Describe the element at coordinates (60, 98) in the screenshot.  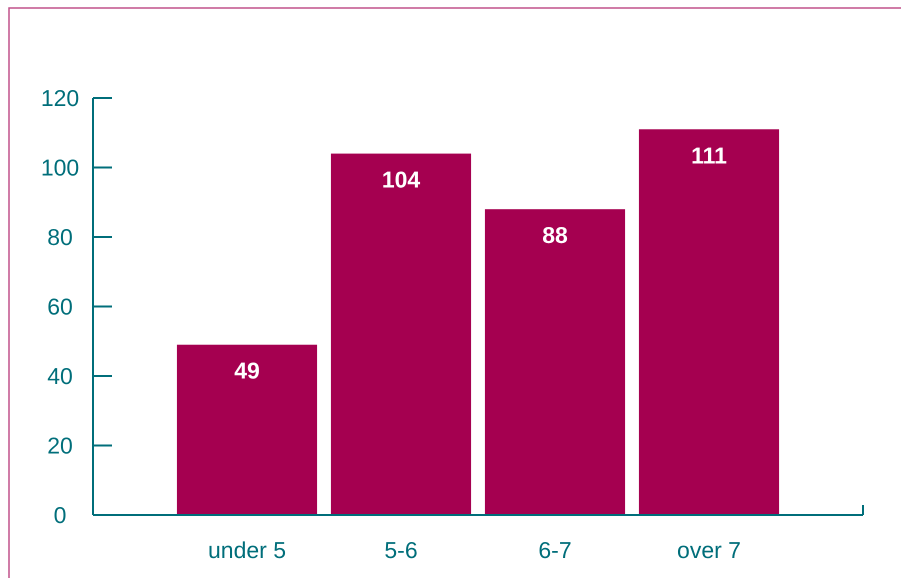
I see `y-tick-label: 120` at that location.